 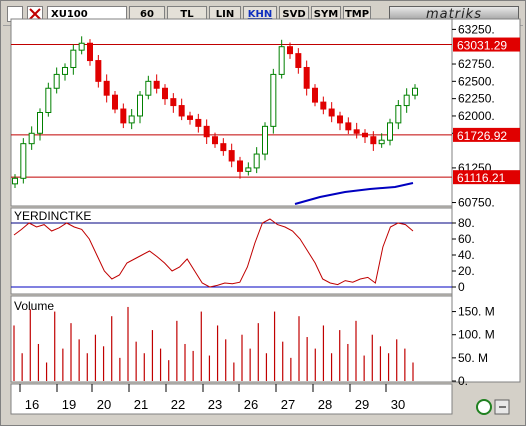 What do you see at coordinates (466, 223) in the screenshot?
I see `indicator-tick-label: 80.` at bounding box center [466, 223].